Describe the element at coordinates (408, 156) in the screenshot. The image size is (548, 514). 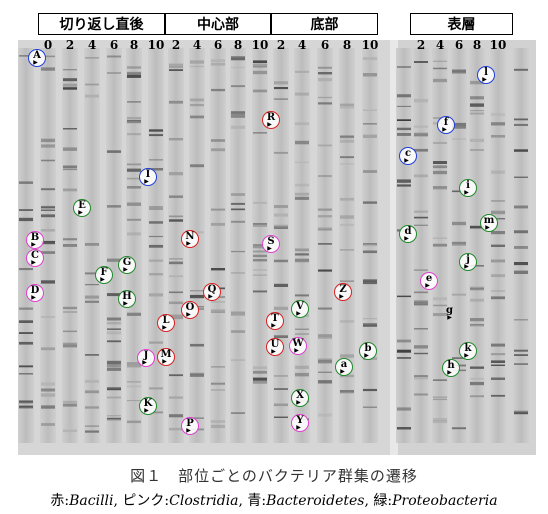
I see `band-marker: c ▶` at that location.